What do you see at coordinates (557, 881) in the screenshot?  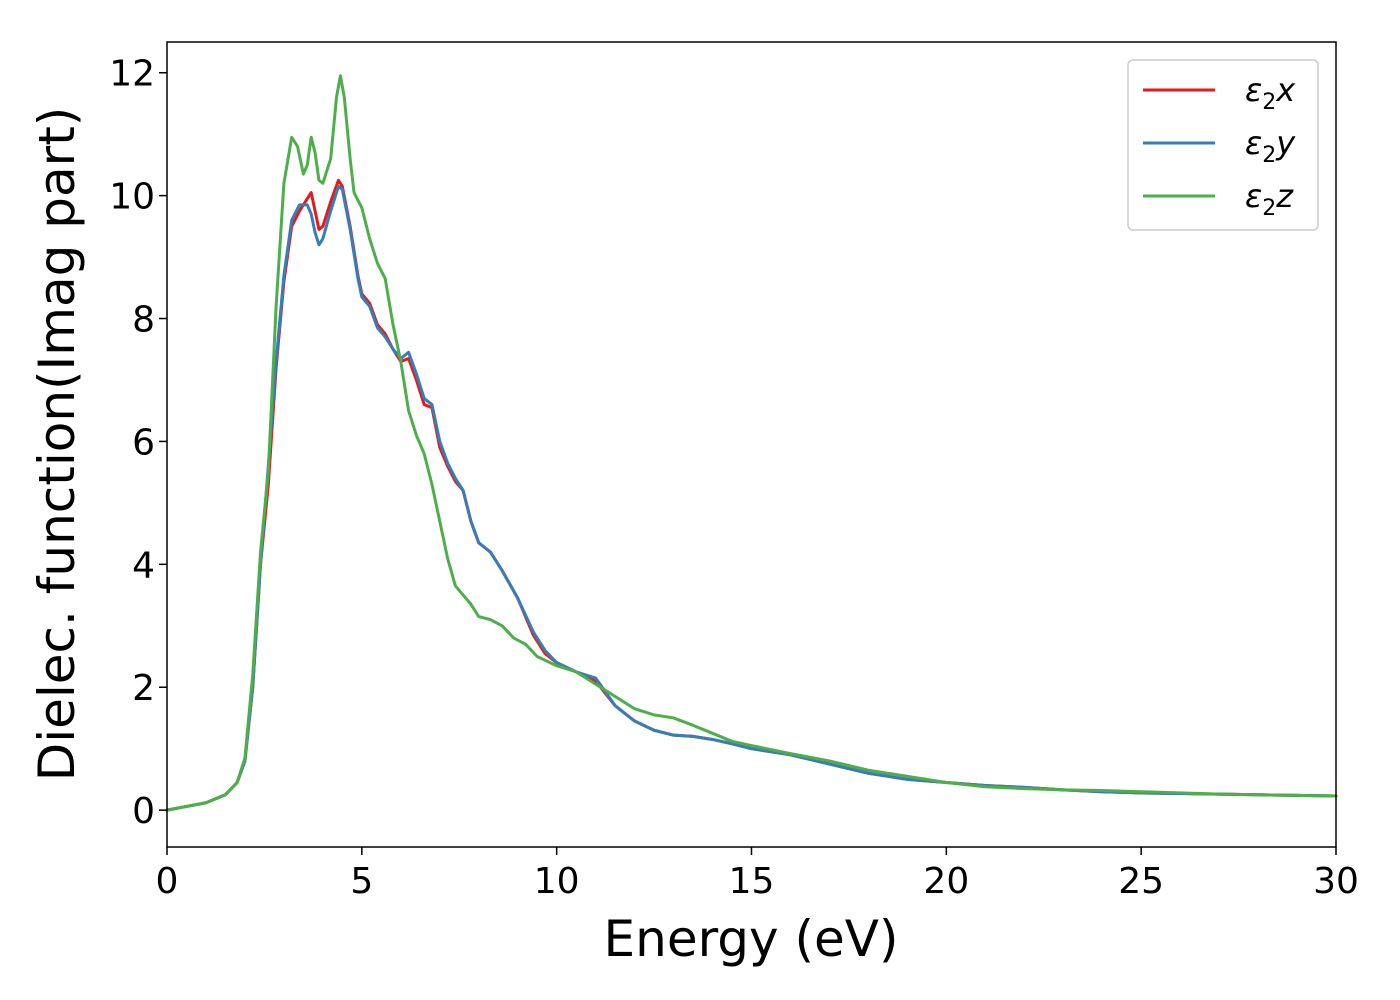 I see `x-tick-label: 10` at bounding box center [557, 881].